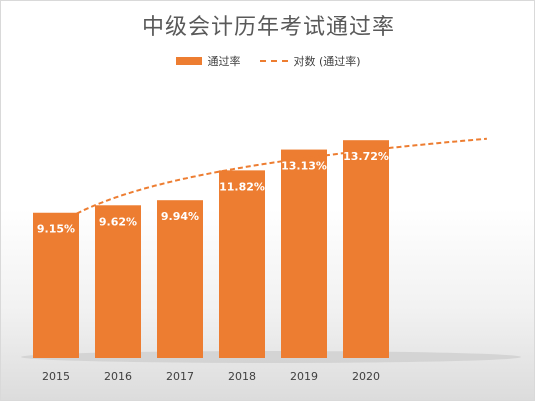 This screenshot has height=402, width=535. What do you see at coordinates (274, 61) in the screenshot?
I see `legend-trendline-swatch` at bounding box center [274, 61].